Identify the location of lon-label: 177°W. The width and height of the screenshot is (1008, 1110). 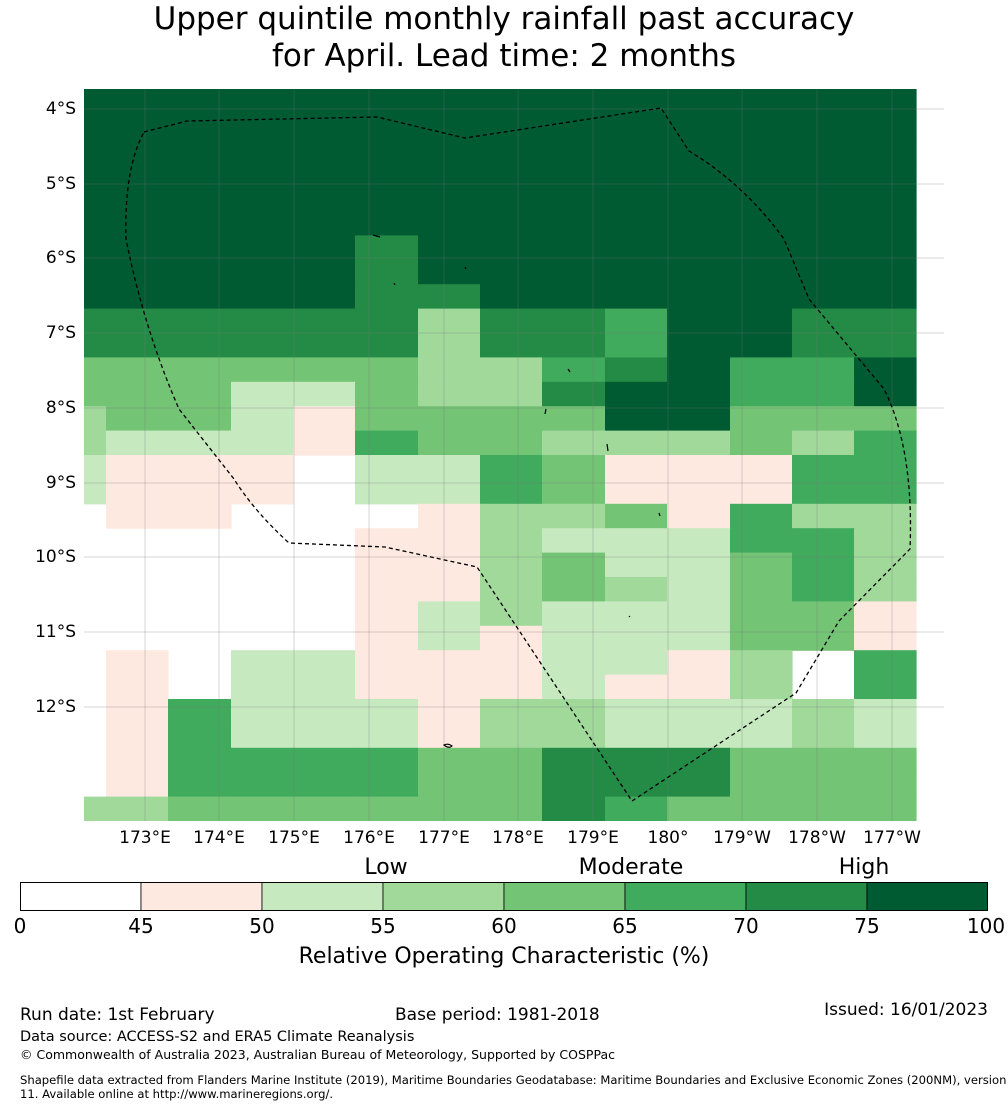
(892, 838).